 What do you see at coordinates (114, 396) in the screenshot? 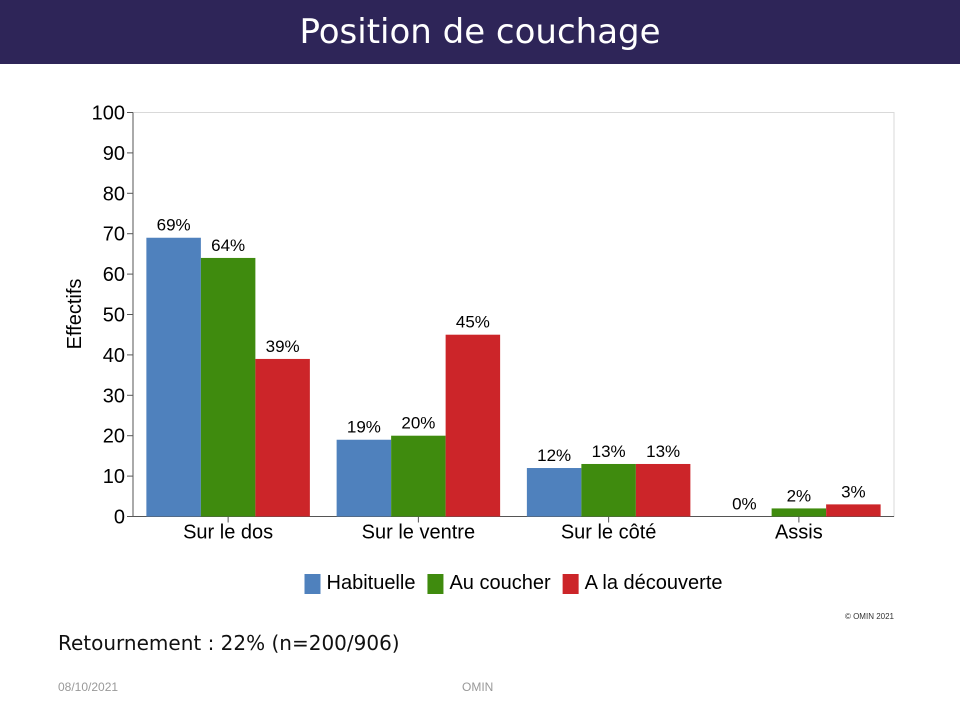
I see `y-tick-label: 30` at bounding box center [114, 396].